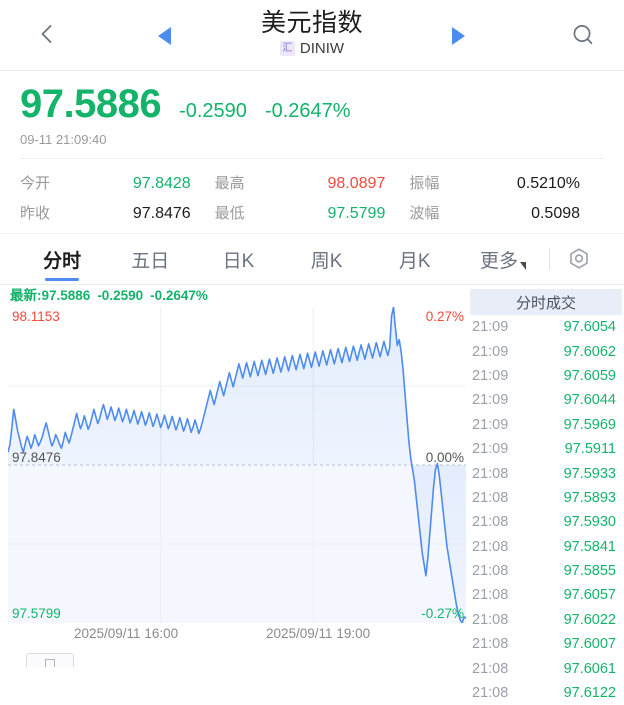  I want to click on chart-latest-line: 最新:97.5886 -0.2590 -0.2647%, so click(233, 296).